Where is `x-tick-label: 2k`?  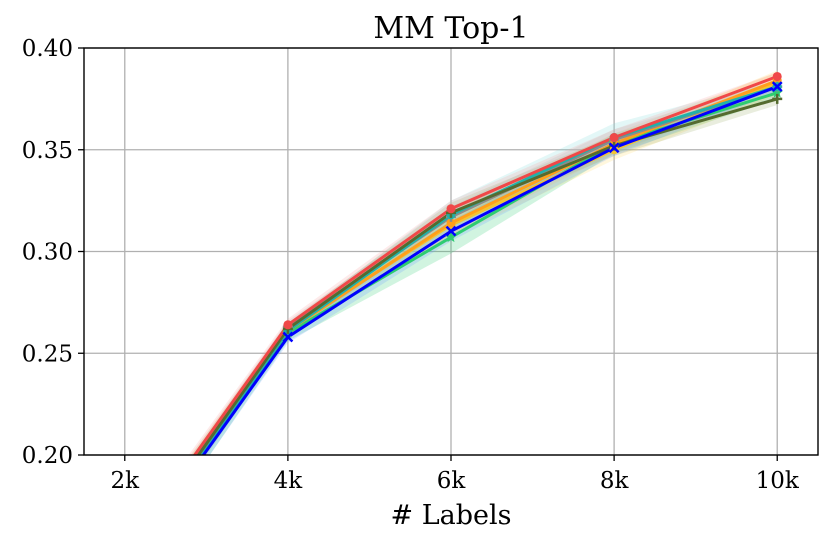 x-tick-label: 2k is located at coordinates (125, 481).